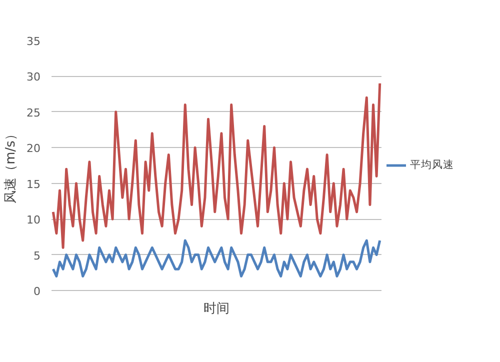 Image resolution: width=500 pixels, height=362 pixels. What do you see at coordinates (217, 258) in the screenshot?
I see `line-series` at bounding box center [217, 258].